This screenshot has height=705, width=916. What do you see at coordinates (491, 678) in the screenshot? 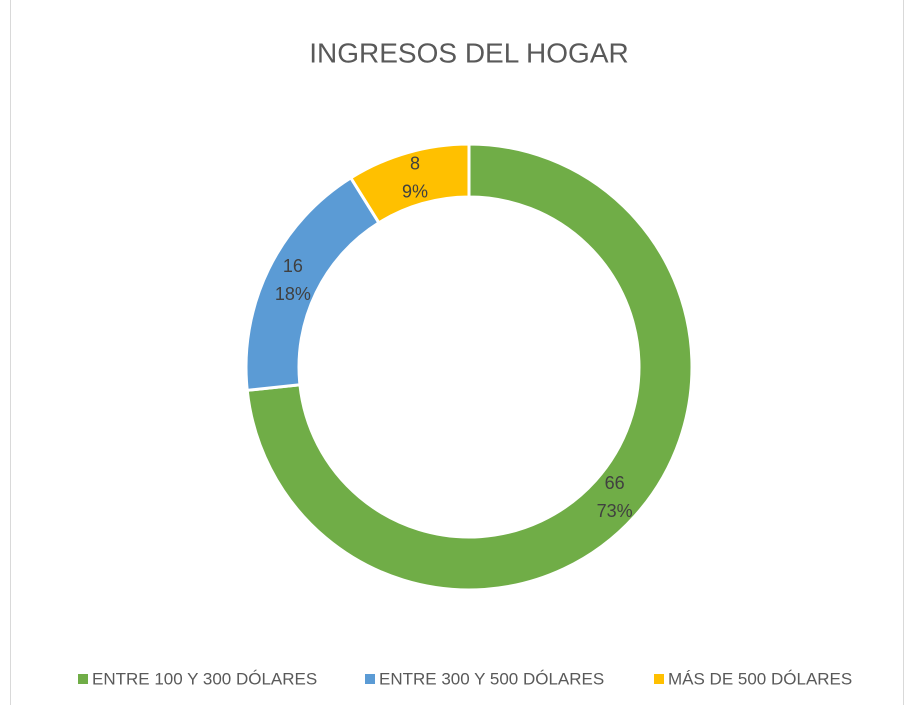
I see `legend-label: ENTRE 300 Y 500 DÓLARES` at bounding box center [491, 678].